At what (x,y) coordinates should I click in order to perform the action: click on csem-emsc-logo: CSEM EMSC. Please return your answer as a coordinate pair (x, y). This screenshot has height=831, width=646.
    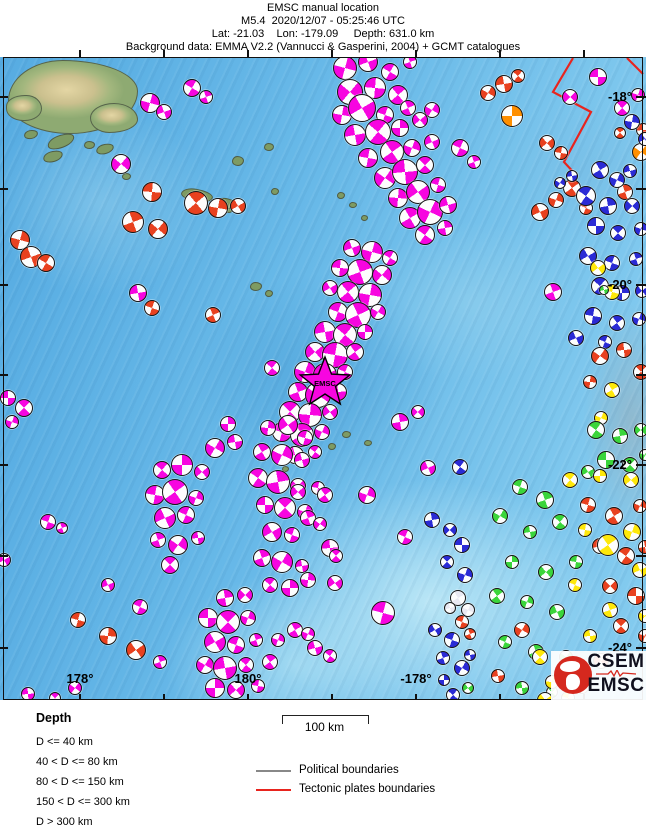
    Looking at the image, I should click on (598, 675).